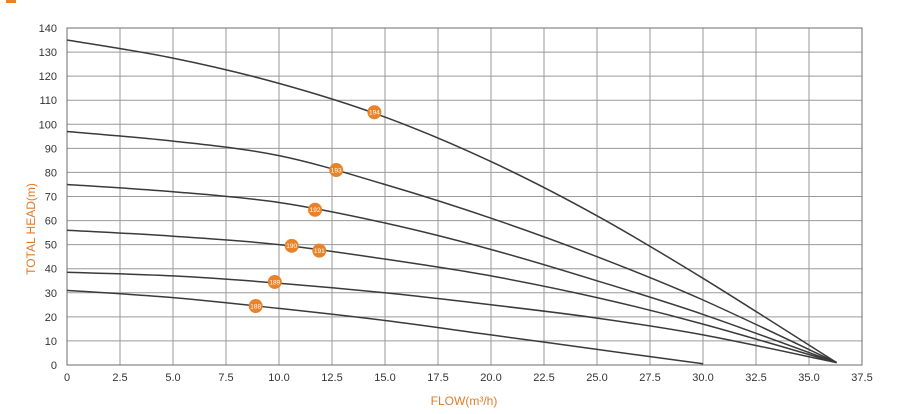 Image resolution: width=900 pixels, height=414 pixels. I want to click on x-tick-label: 7.5, so click(225, 378).